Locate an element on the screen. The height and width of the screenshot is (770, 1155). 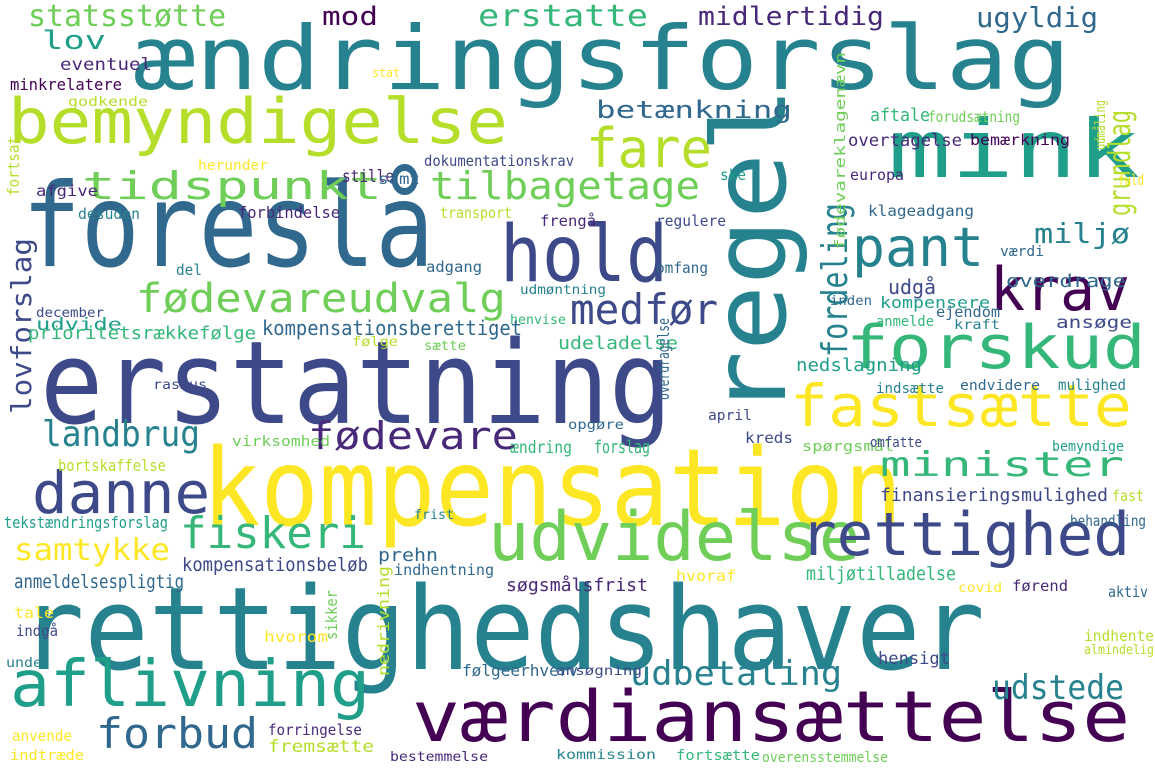
cloud-word: indhentning is located at coordinates (444, 569).